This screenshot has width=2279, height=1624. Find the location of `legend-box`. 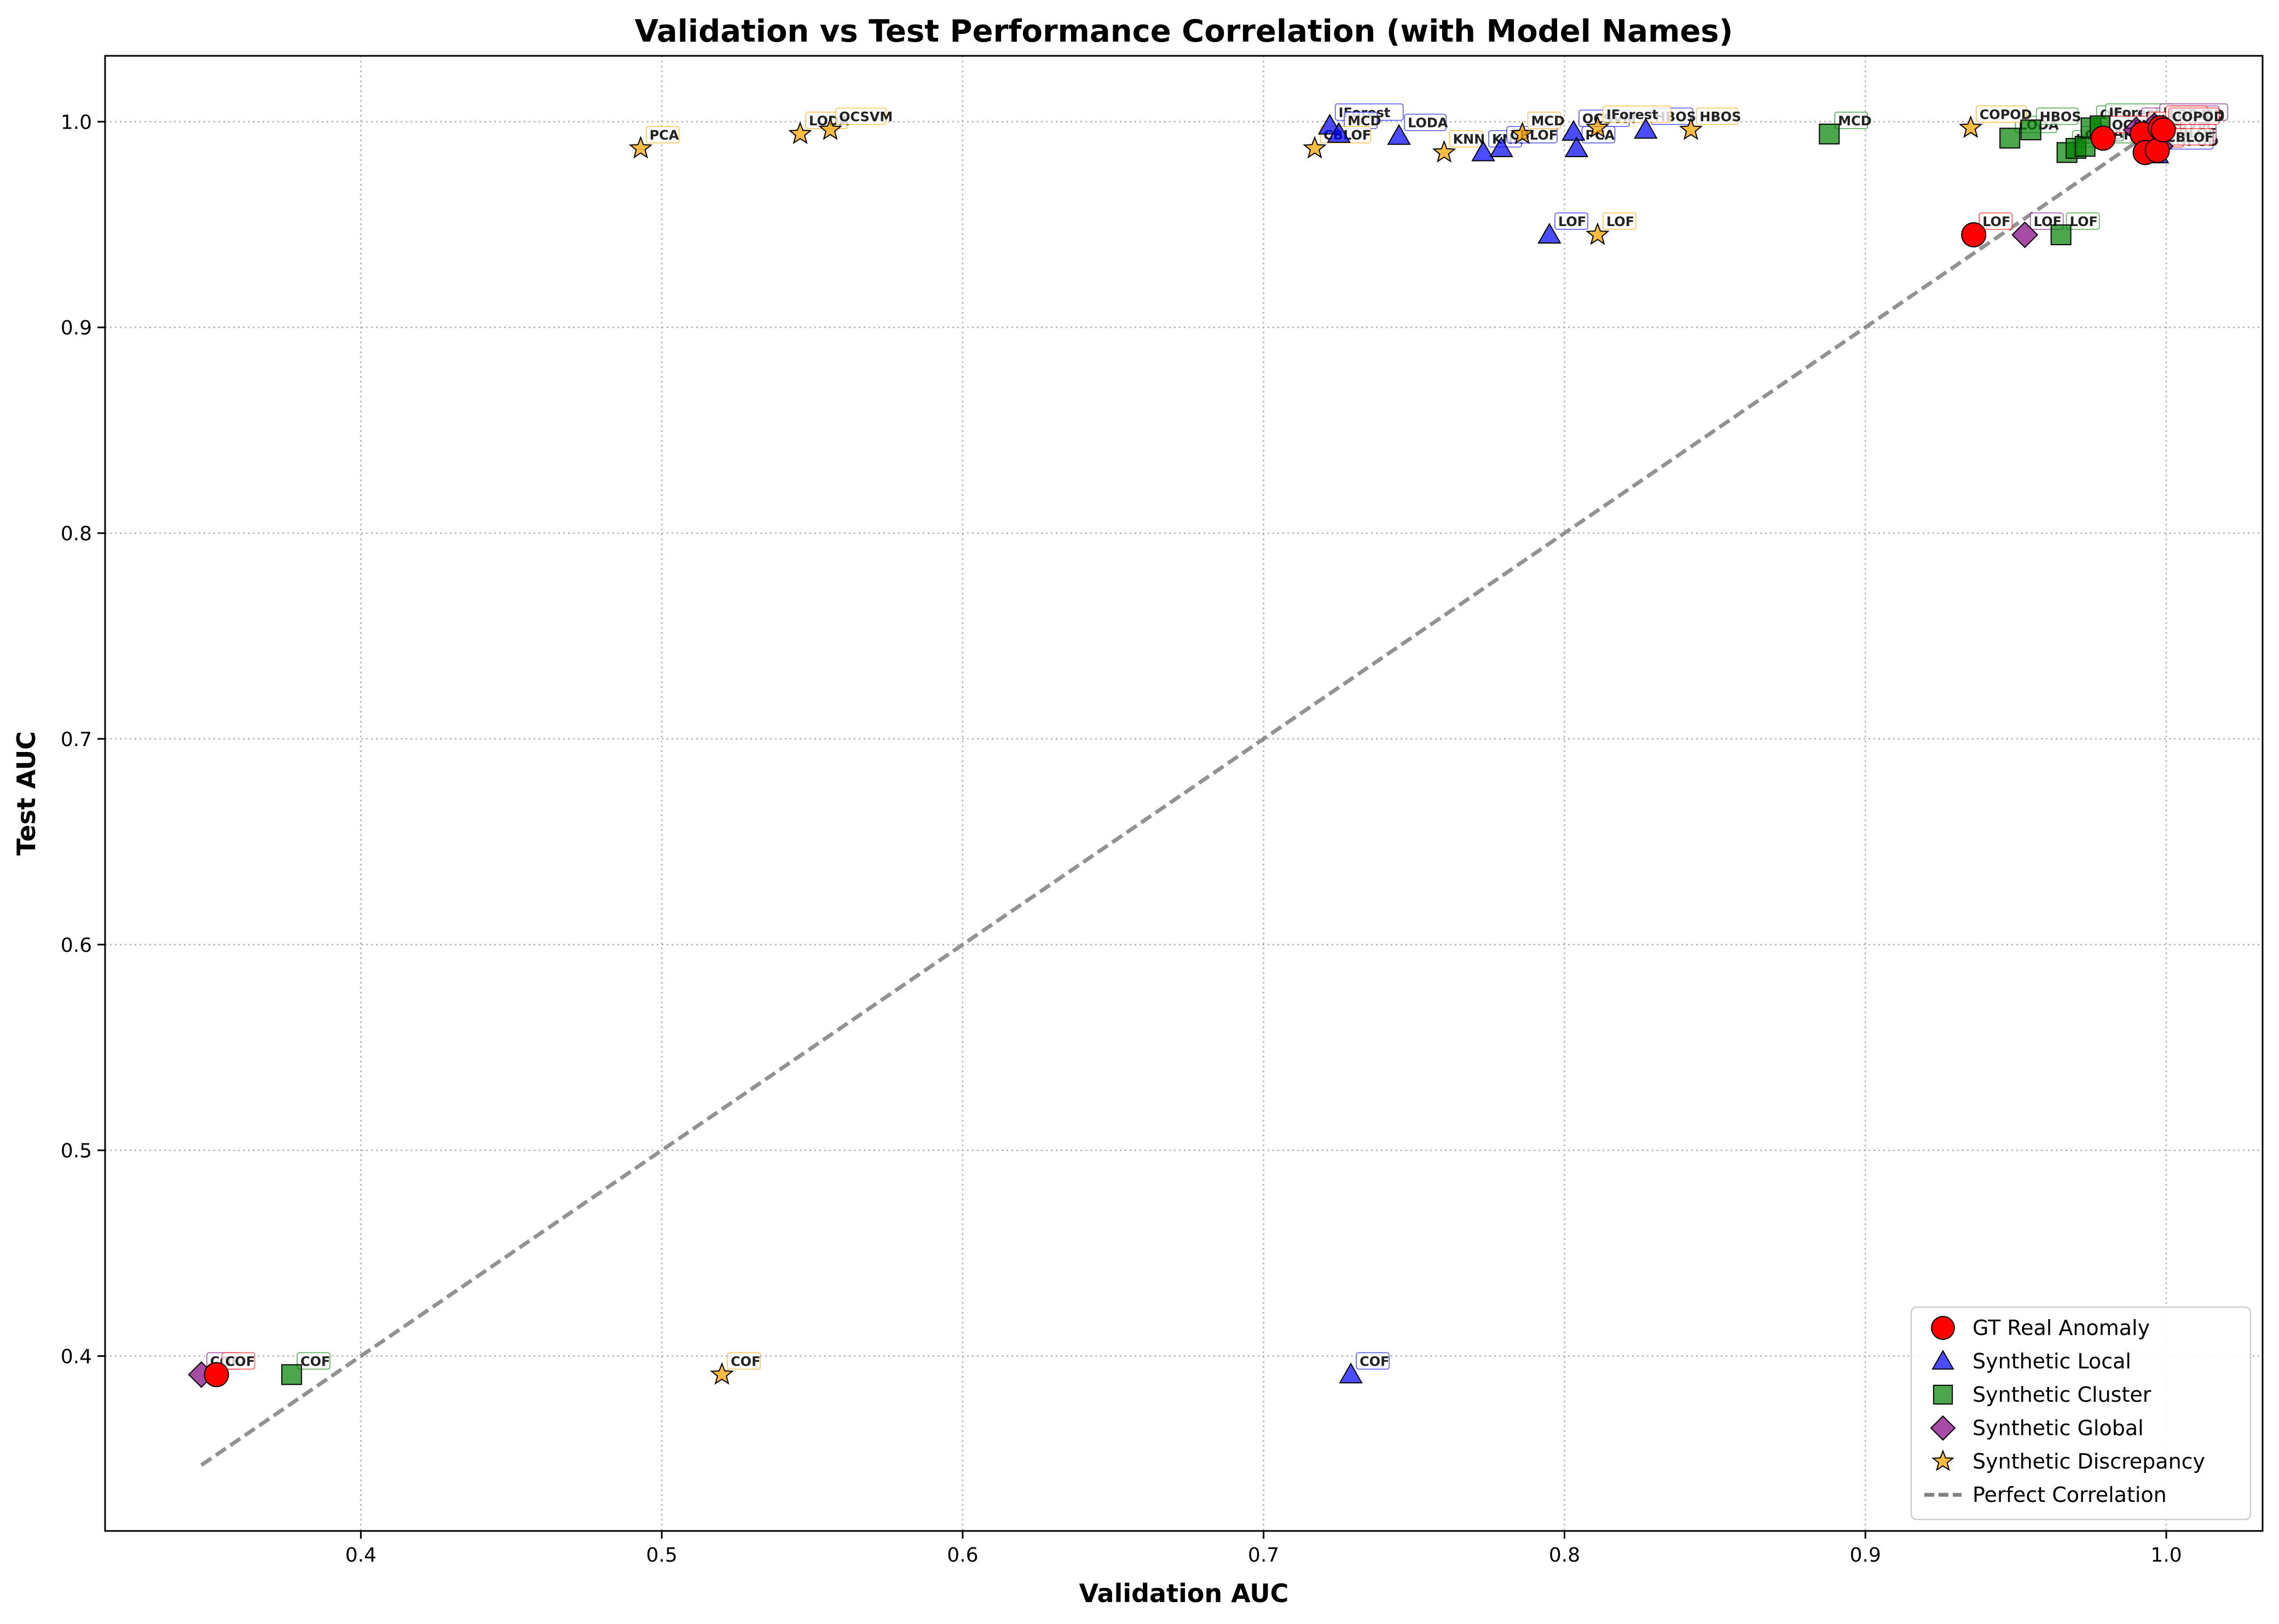

legend-box is located at coordinates (2081, 1413).